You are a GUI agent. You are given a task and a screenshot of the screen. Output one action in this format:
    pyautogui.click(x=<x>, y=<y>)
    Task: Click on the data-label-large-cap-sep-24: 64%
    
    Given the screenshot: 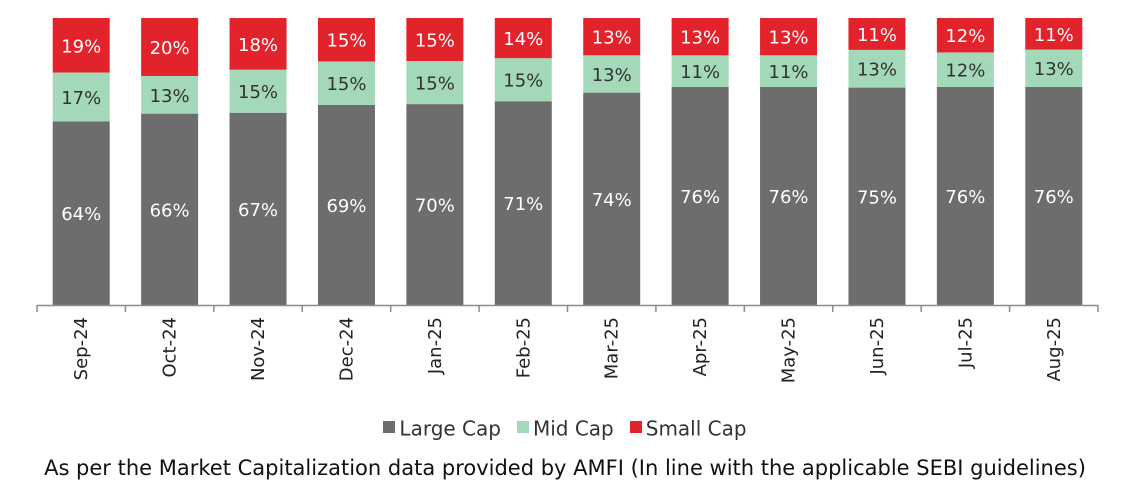 What is the action you would take?
    pyautogui.click(x=81, y=214)
    